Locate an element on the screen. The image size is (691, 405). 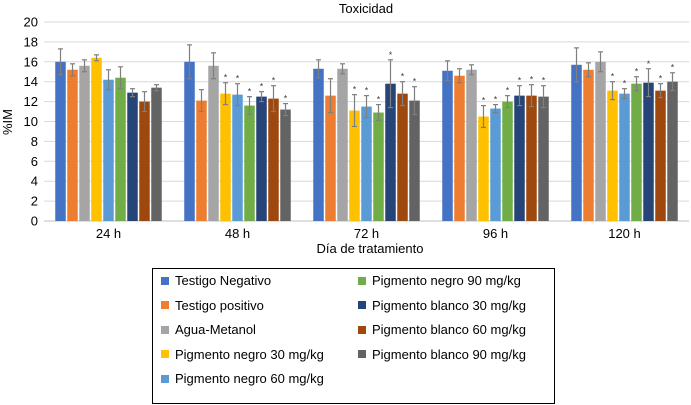
legend-item: Pigmento negro 30 mg/kg is located at coordinates (242, 354).